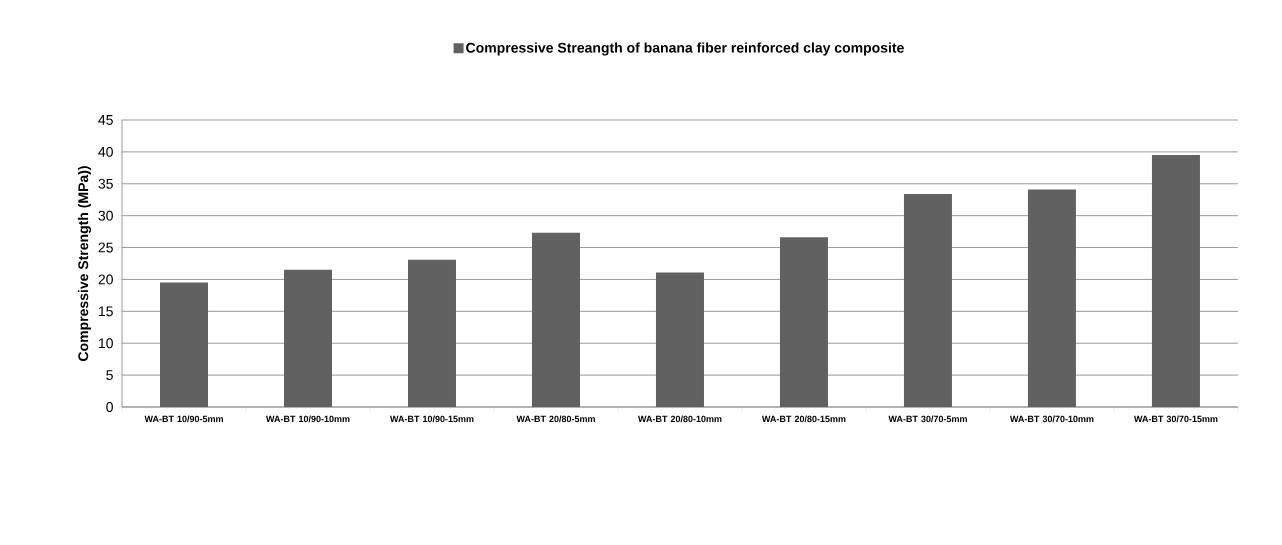 Image resolution: width=1282 pixels, height=545 pixels. I want to click on x-tick-label: WA-BT 10/90-5mm, so click(183, 419).